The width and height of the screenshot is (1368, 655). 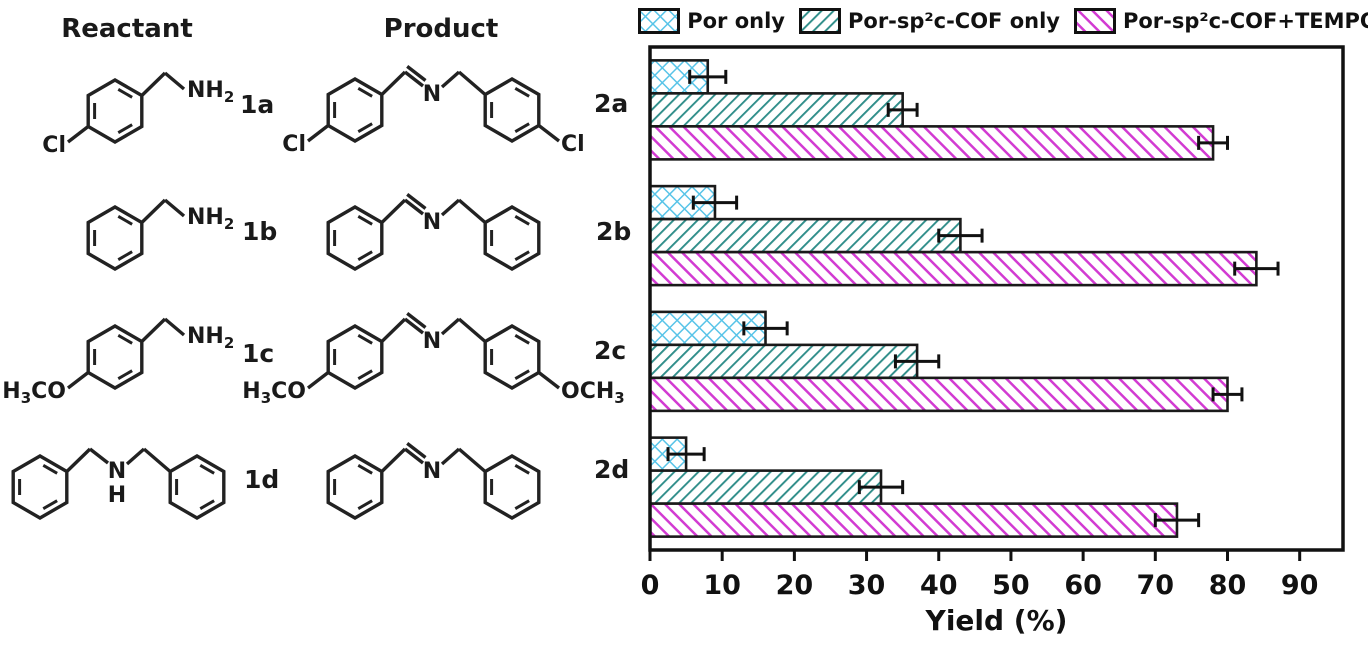 I want to click on x-tick-label: 50, so click(x=1011, y=585).